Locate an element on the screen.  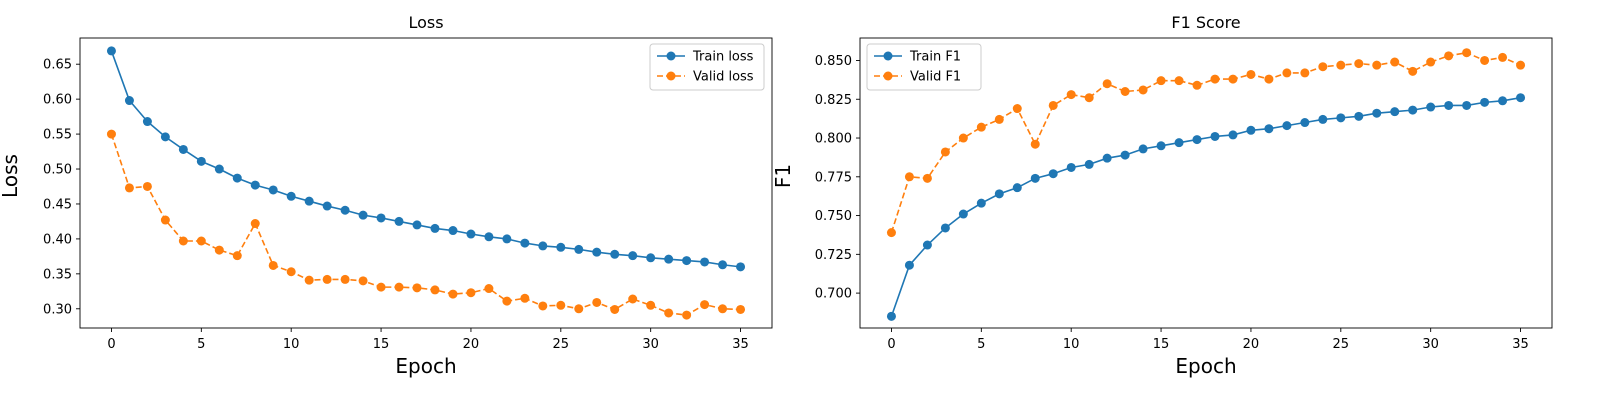
loss-y-tick-label: 0.35 is located at coordinates (57, 274).